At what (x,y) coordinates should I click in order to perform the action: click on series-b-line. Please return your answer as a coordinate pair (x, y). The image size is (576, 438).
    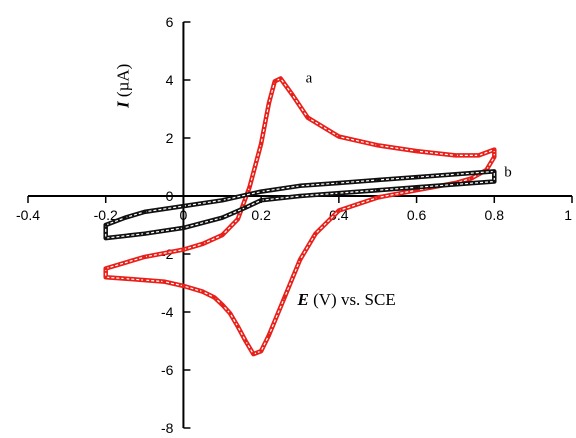
    Looking at the image, I should click on (300, 205).